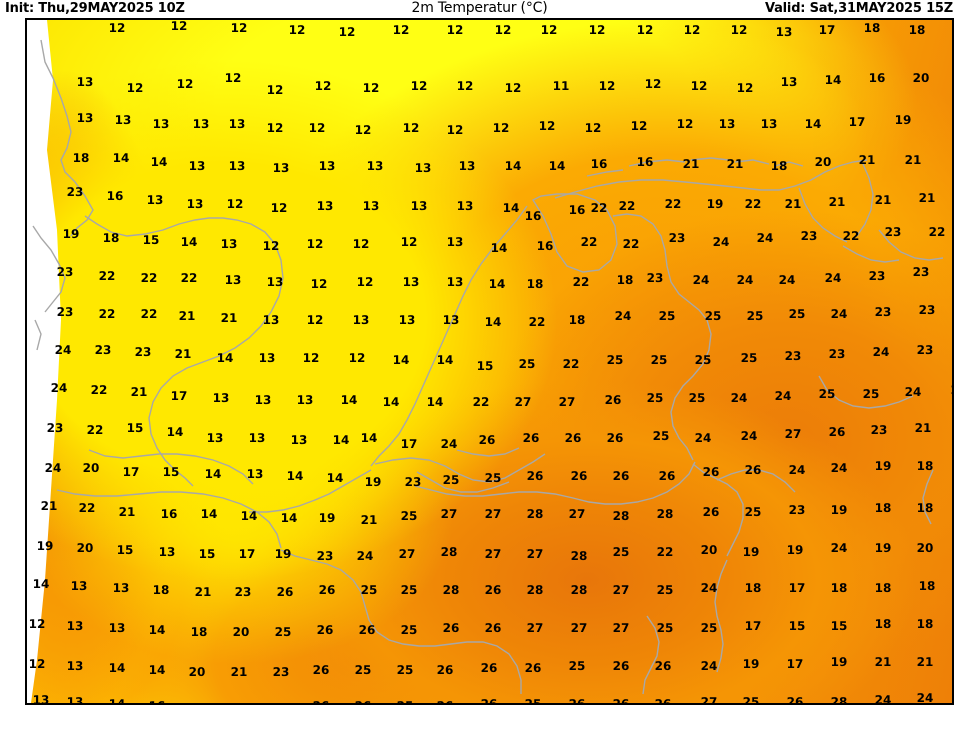 The image size is (959, 741). I want to click on valid-time-label: Valid: Sat,31MAY2025 15Z, so click(858, 8).